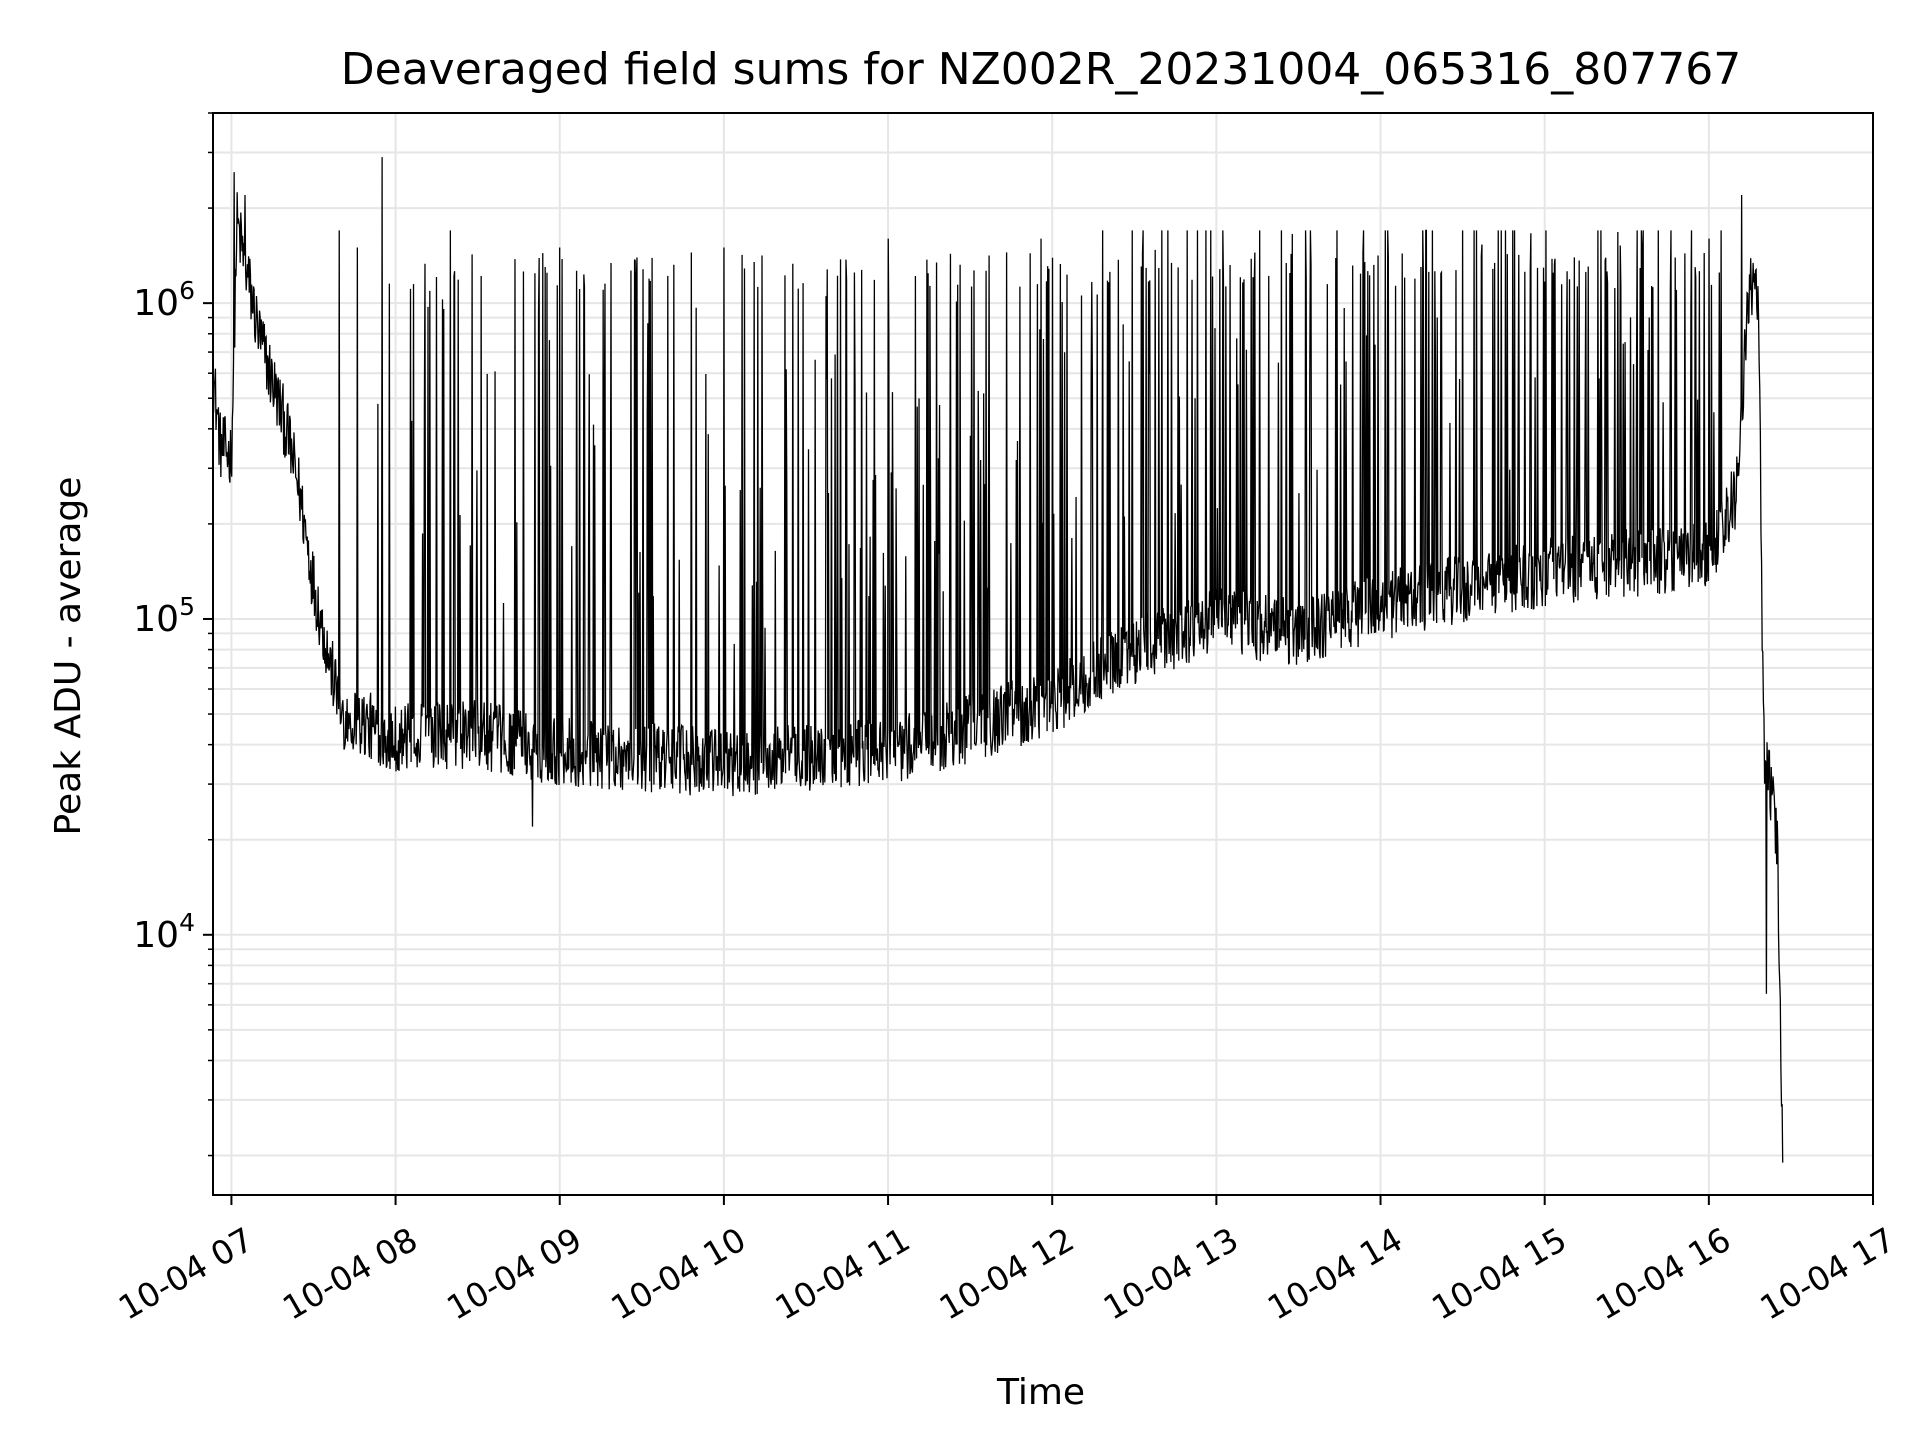 This screenshot has width=1920, height=1440. What do you see at coordinates (164, 300) in the screenshot?
I see `y-tick-label: 10⁶` at bounding box center [164, 300].